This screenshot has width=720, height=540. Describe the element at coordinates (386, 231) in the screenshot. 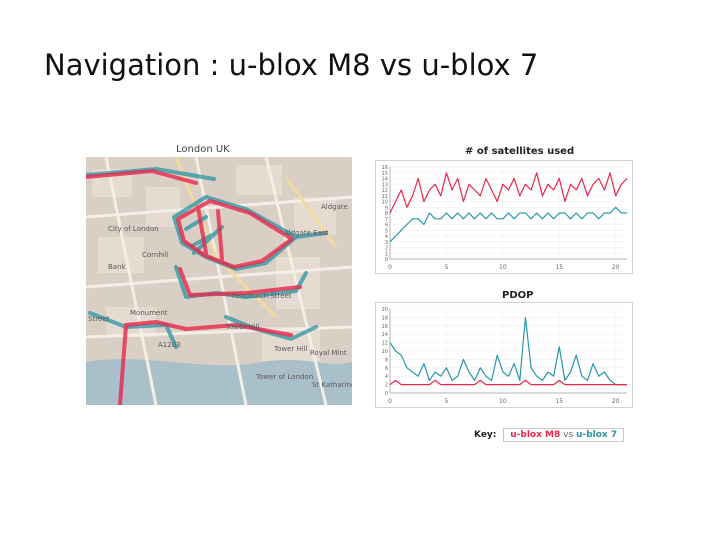

I see `y-tick-label: 5` at that location.